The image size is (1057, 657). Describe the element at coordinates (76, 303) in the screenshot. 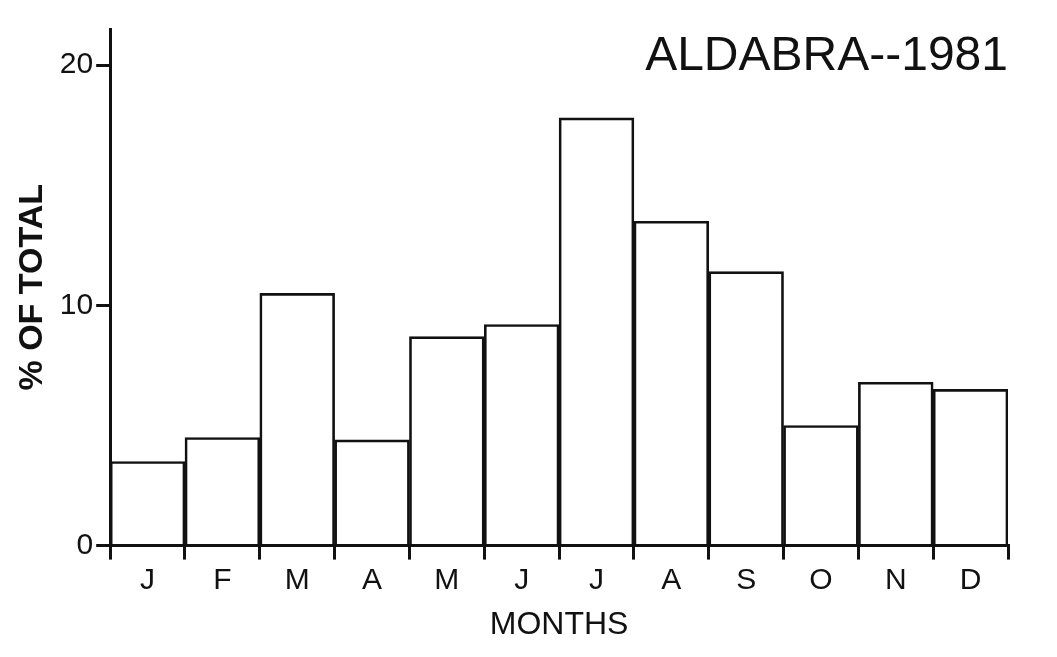

I see `y-tick-label: 10` at that location.